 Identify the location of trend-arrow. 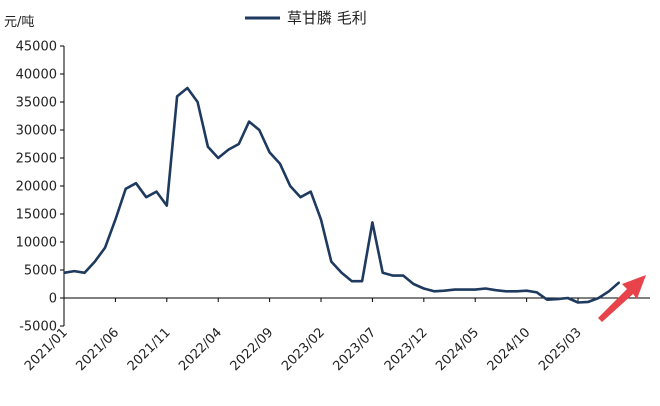
(622, 298).